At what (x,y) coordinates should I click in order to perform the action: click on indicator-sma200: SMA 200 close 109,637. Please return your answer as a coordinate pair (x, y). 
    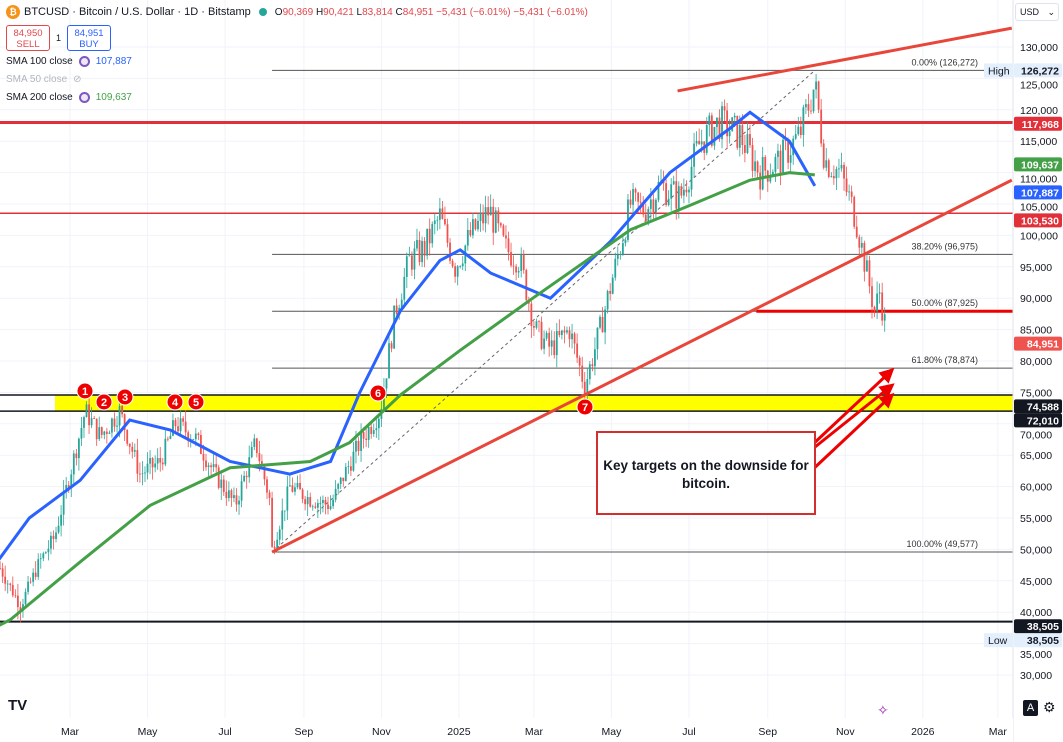
    Looking at the image, I should click on (69, 97).